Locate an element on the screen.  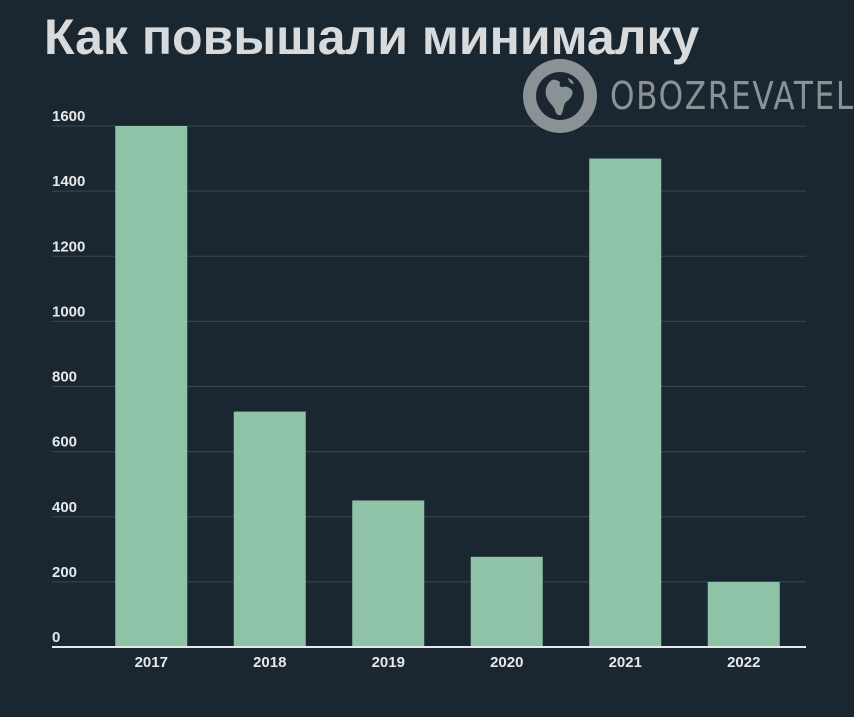
bar-2021 is located at coordinates (625, 402).